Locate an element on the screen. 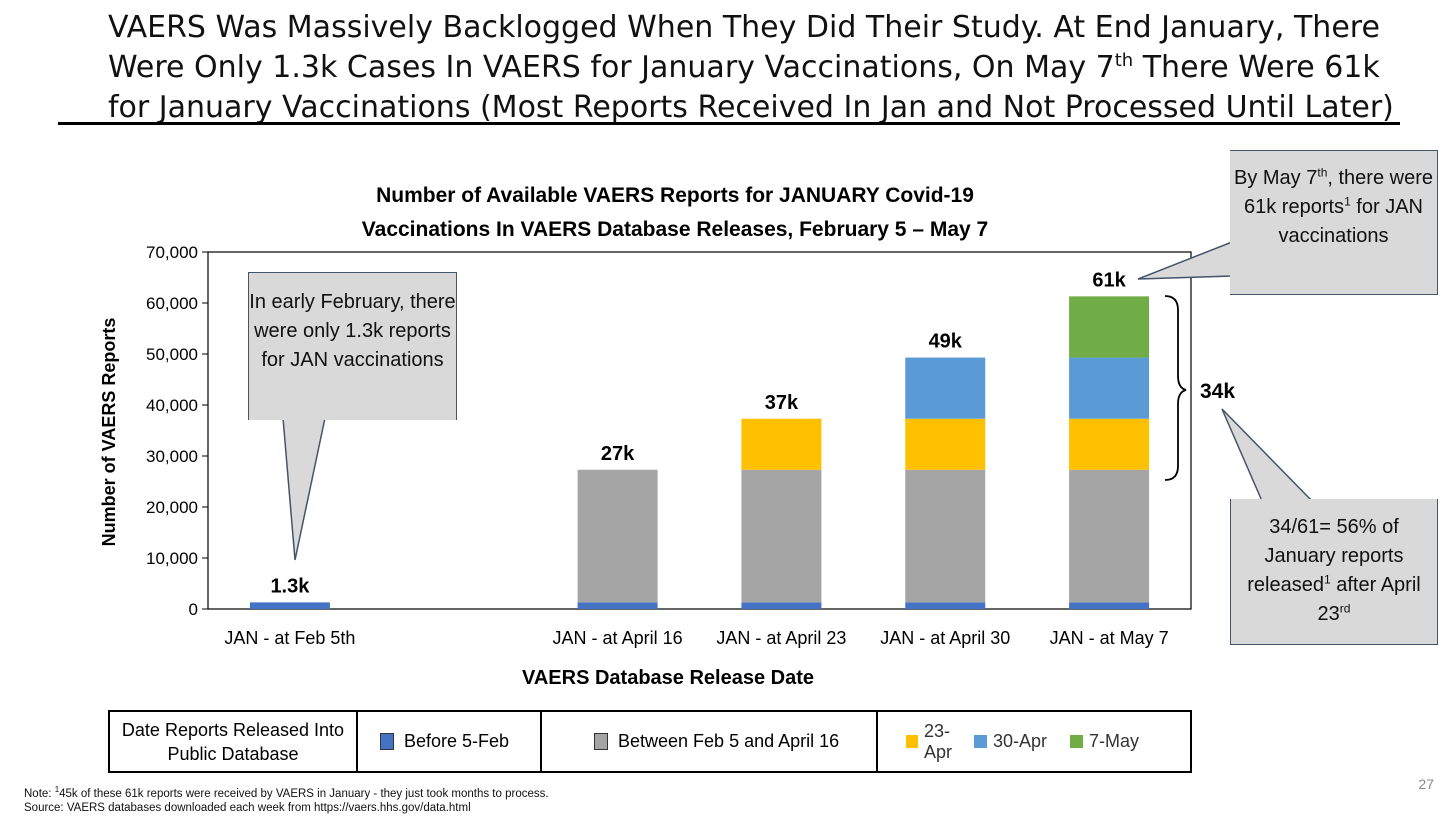  y-tick-label: 30,000 is located at coordinates (172, 456).